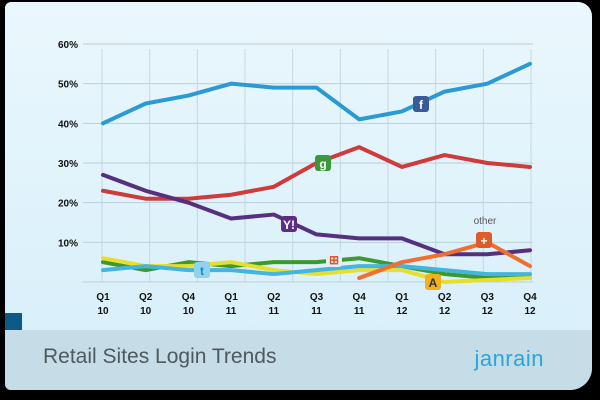  I want to click on twitter-icon, so click(202, 270).